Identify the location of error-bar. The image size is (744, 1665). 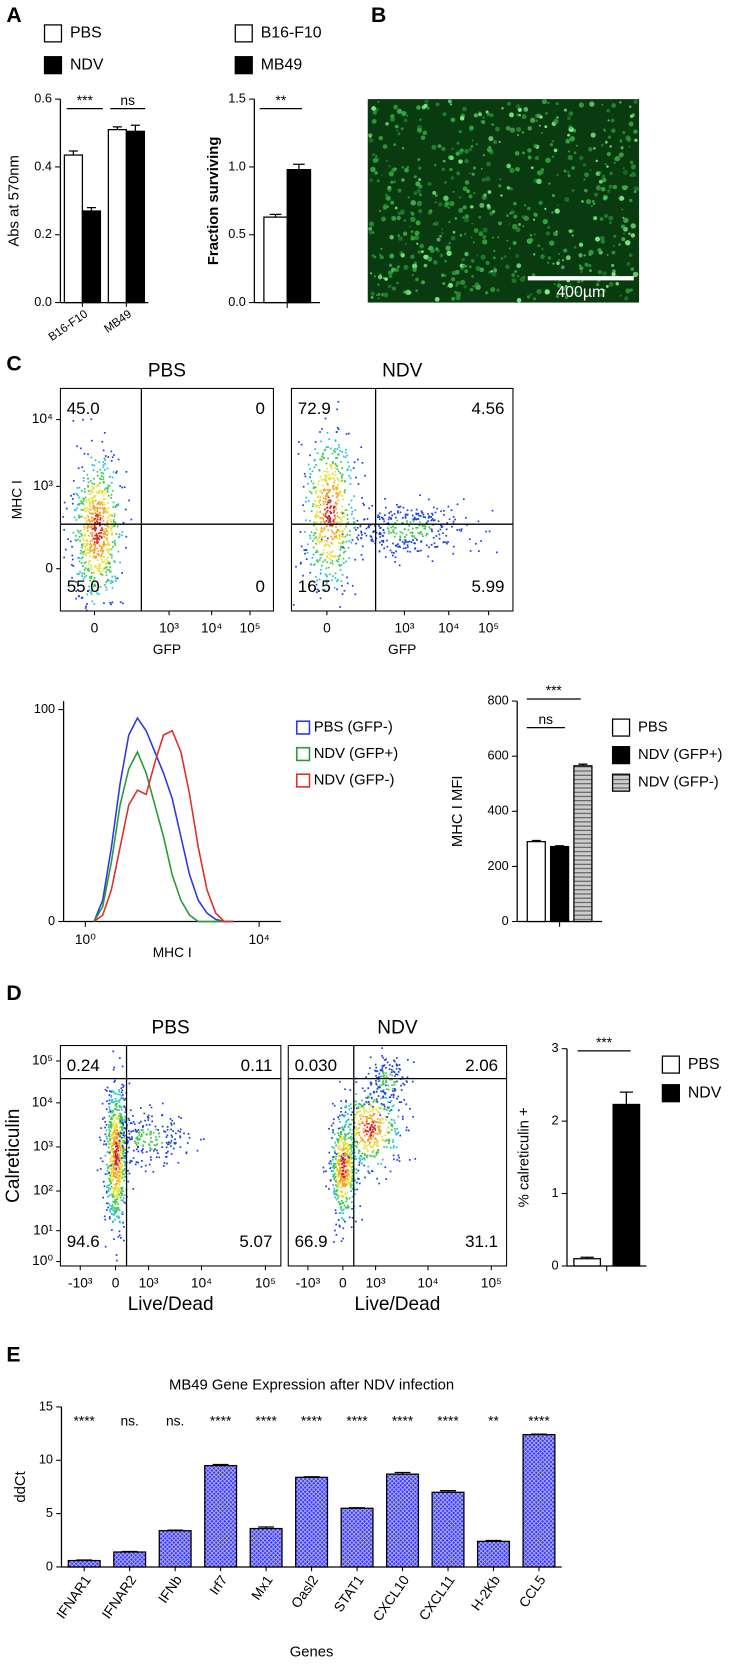
(583, 764).